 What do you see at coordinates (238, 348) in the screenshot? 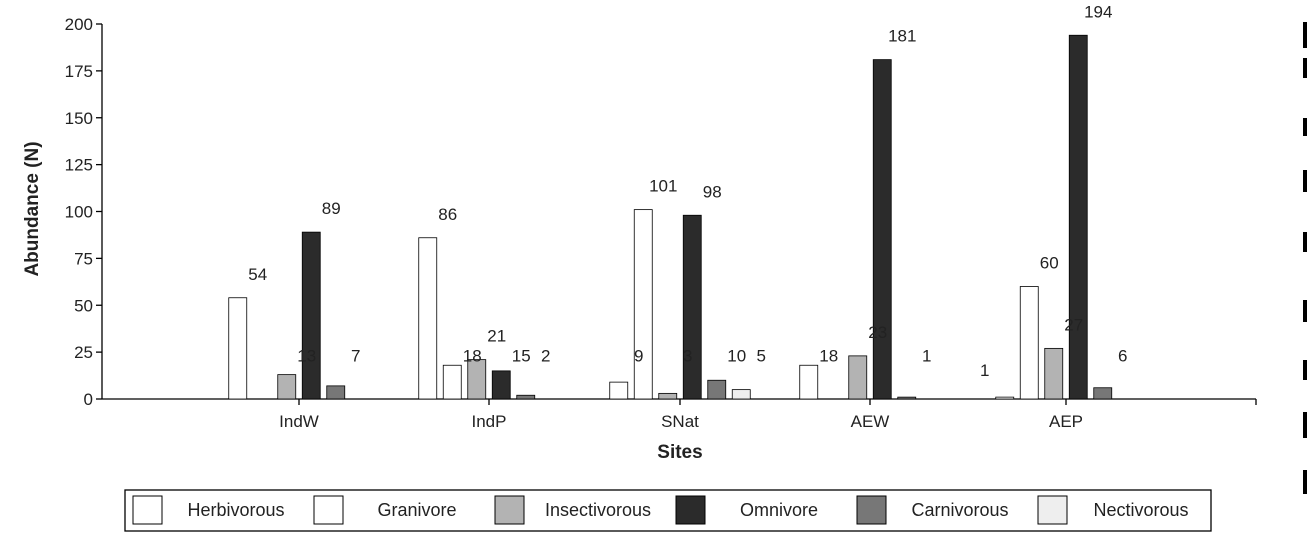
I see `bar-herbivorous-indw` at bounding box center [238, 348].